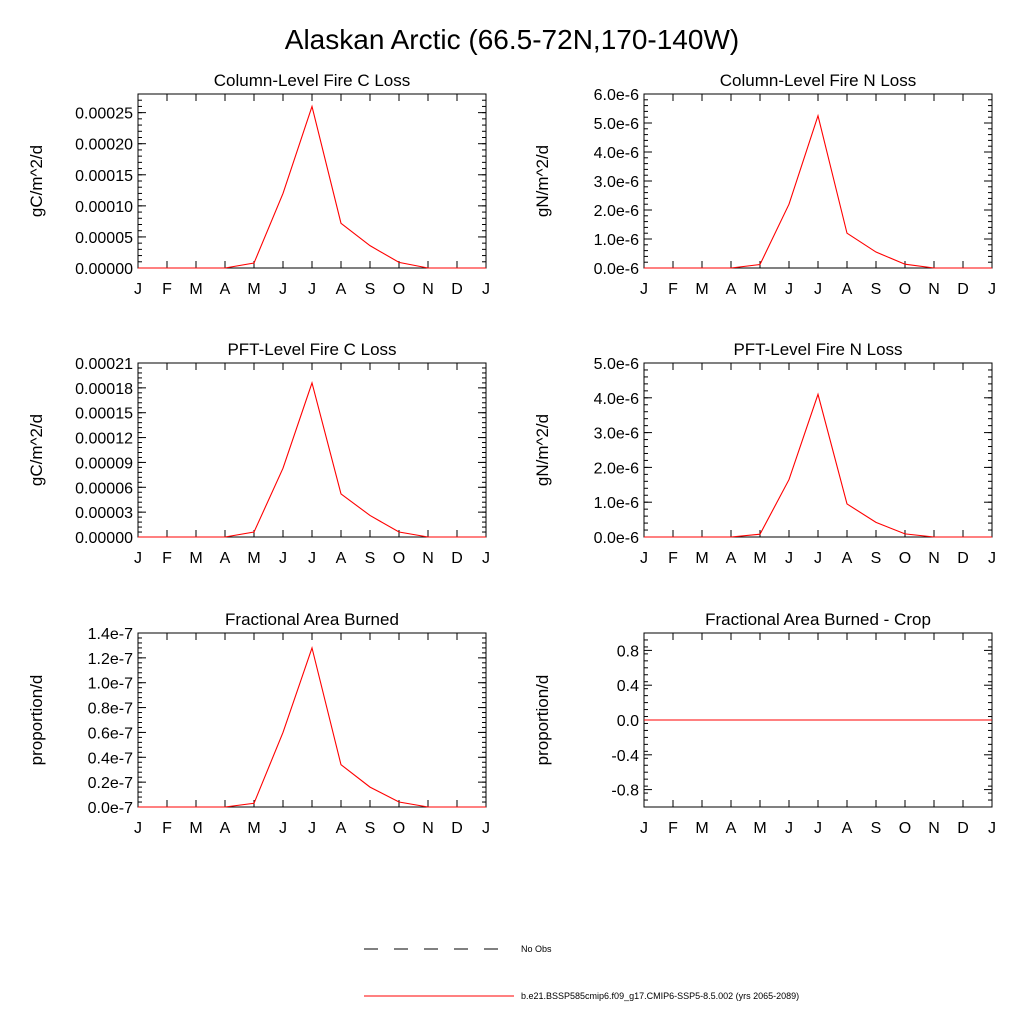  What do you see at coordinates (312, 619) in the screenshot?
I see `chart-title: Fractional Area Burned` at bounding box center [312, 619].